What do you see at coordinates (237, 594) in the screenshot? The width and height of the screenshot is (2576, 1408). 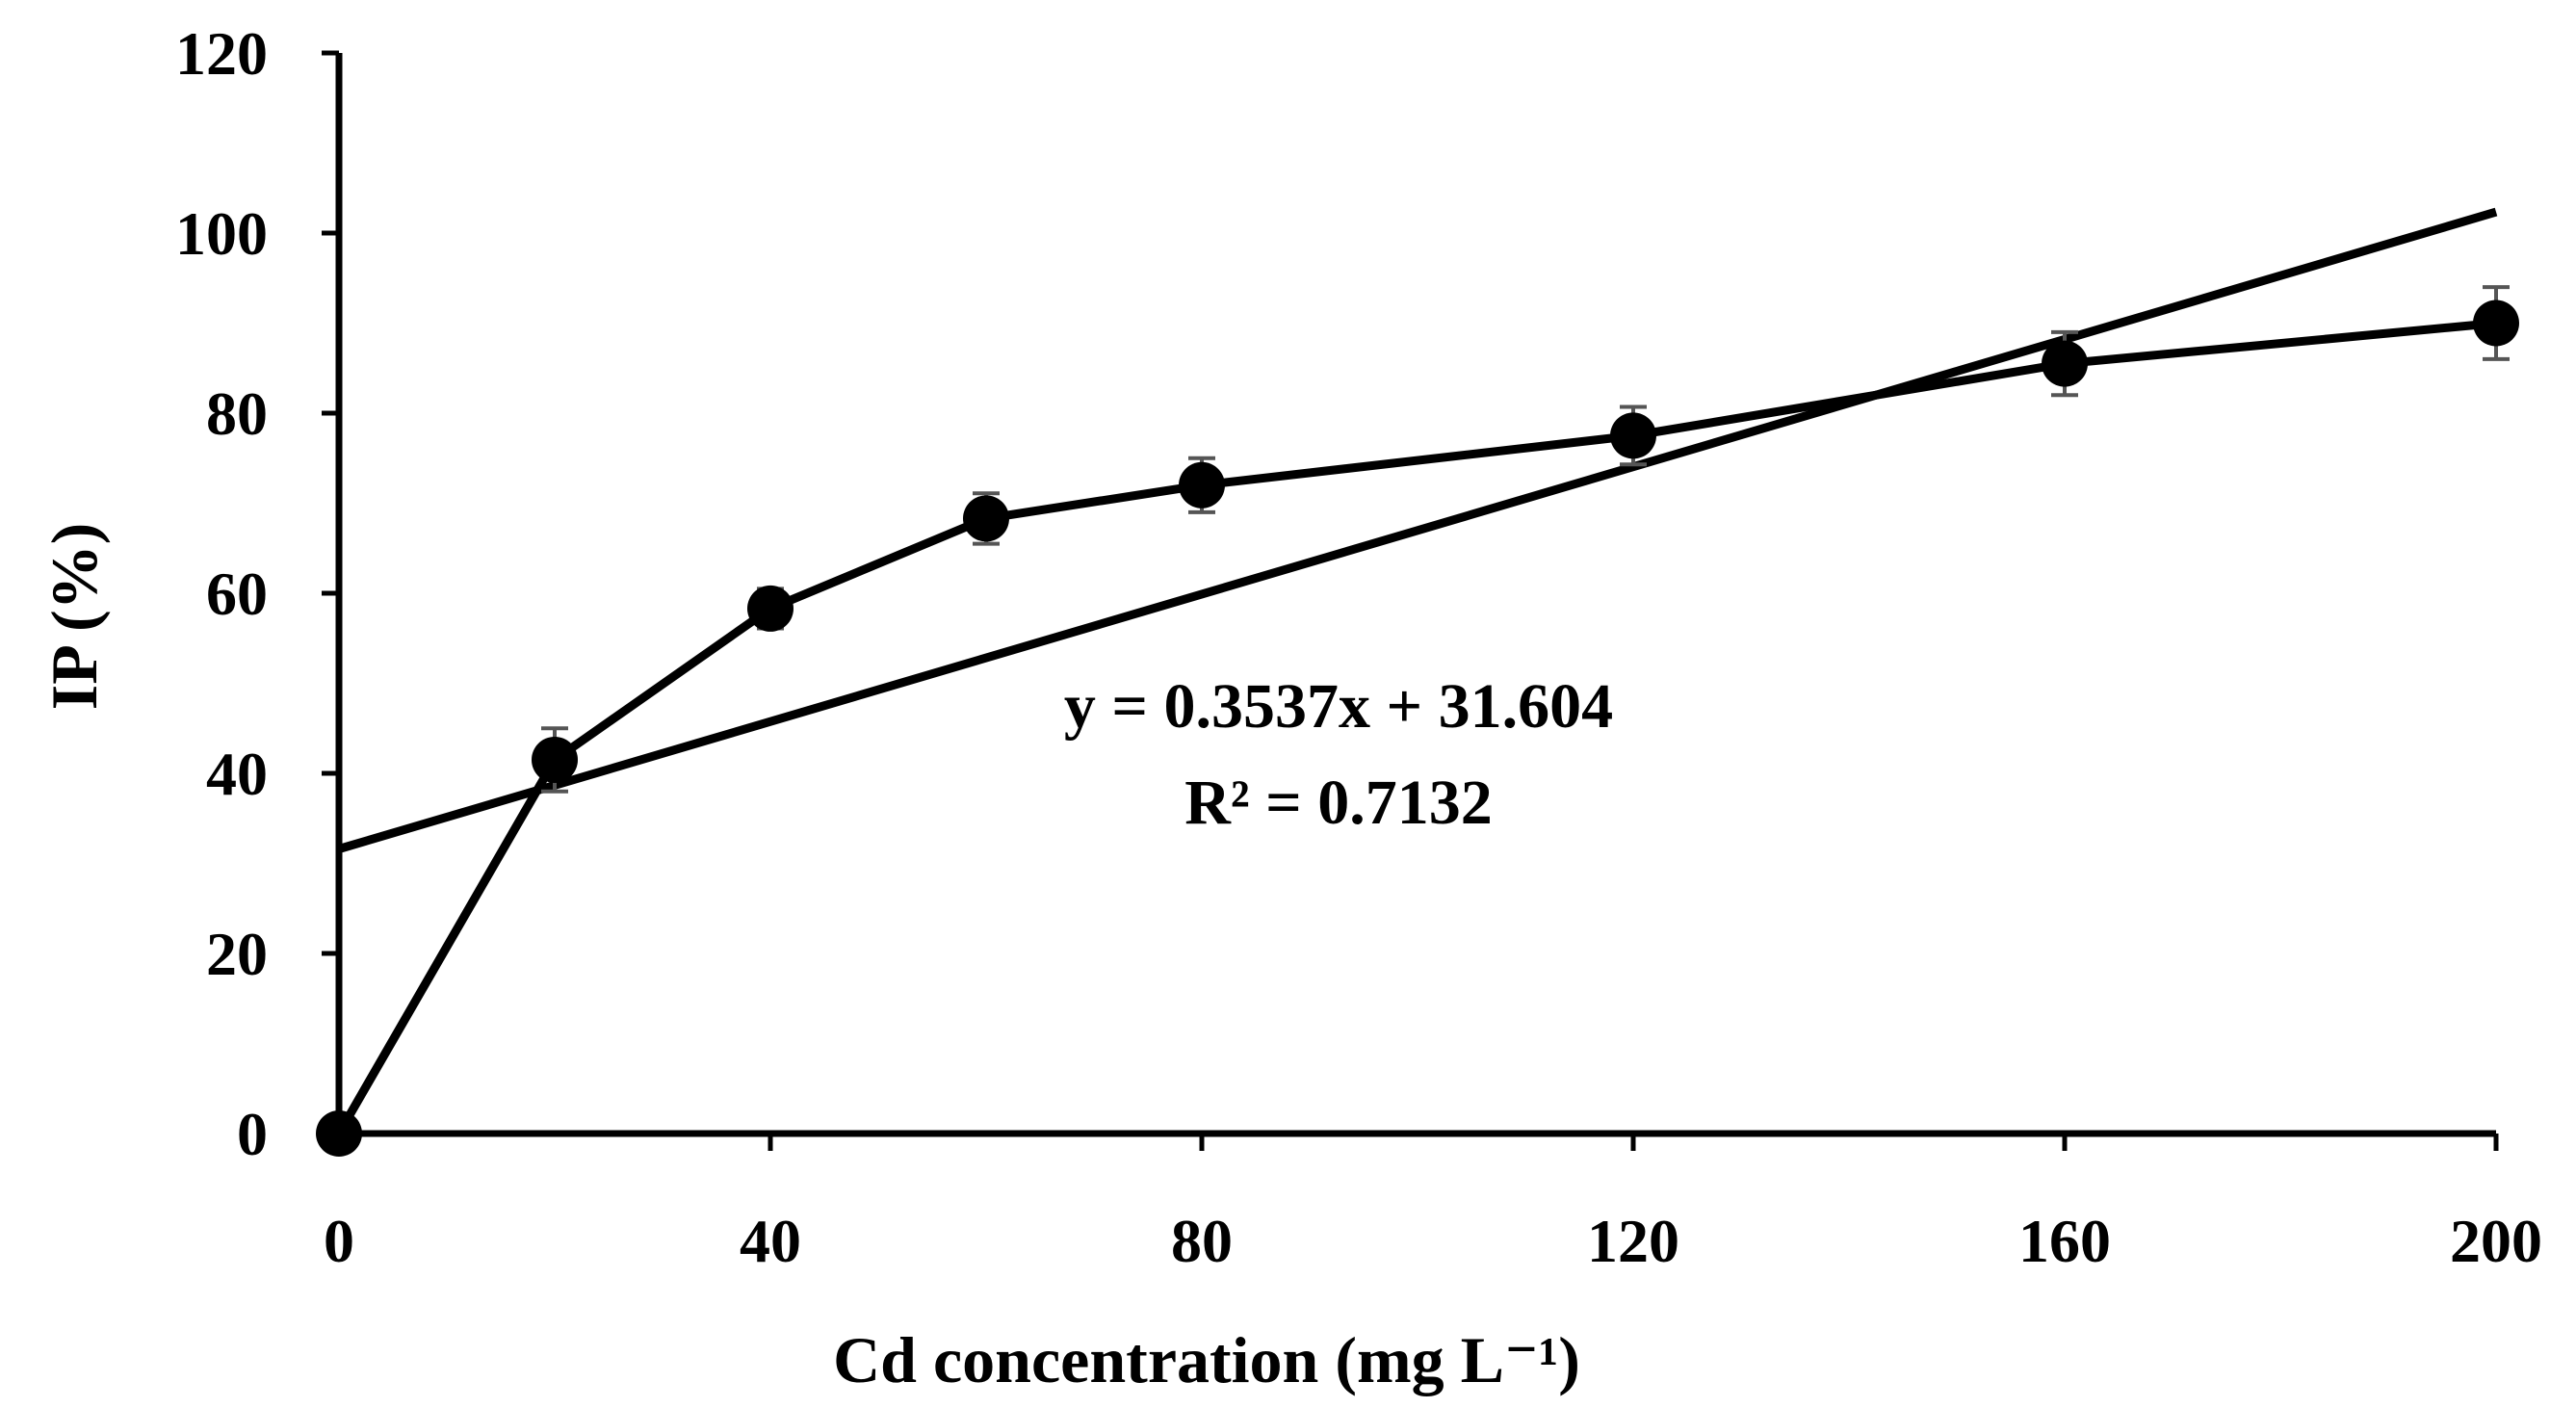 I see `y-tick-label: 60` at bounding box center [237, 594].